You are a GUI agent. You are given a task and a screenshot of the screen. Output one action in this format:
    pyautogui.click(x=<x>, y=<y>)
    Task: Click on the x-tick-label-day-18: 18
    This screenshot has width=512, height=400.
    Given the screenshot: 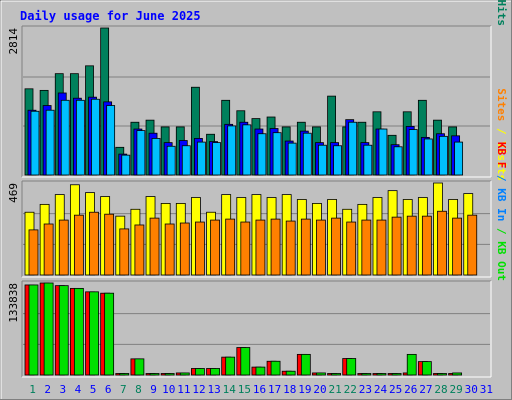 What is the action you would take?
    pyautogui.click(x=289, y=389)
    